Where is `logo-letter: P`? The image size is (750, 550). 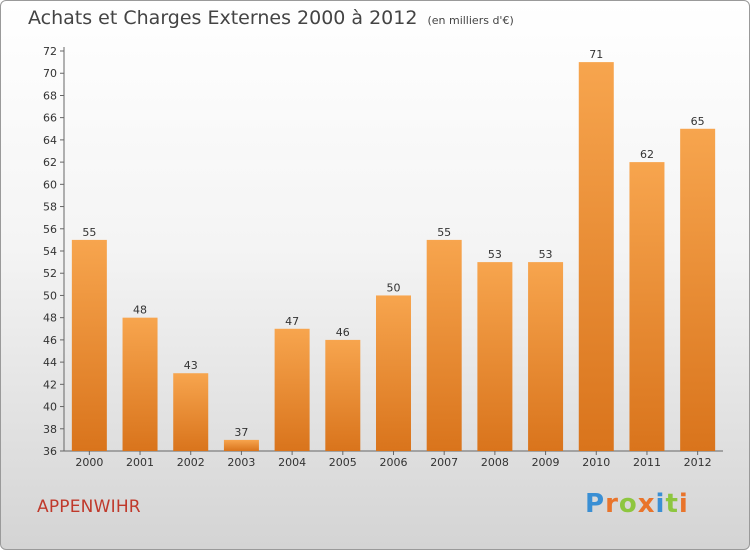 logo-letter: P is located at coordinates (595, 504).